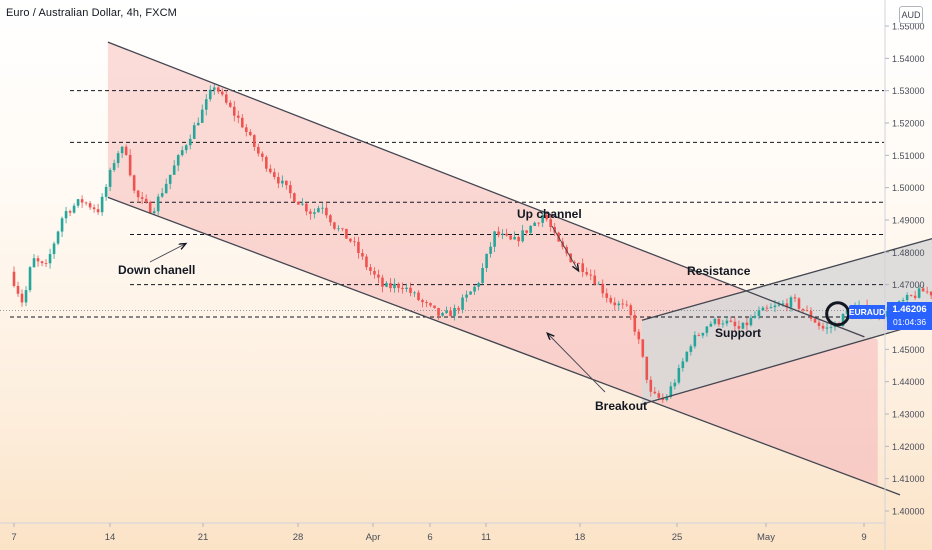  What do you see at coordinates (908, 253) in the screenshot?
I see `y-tick-label-8: 1.48000` at bounding box center [908, 253].